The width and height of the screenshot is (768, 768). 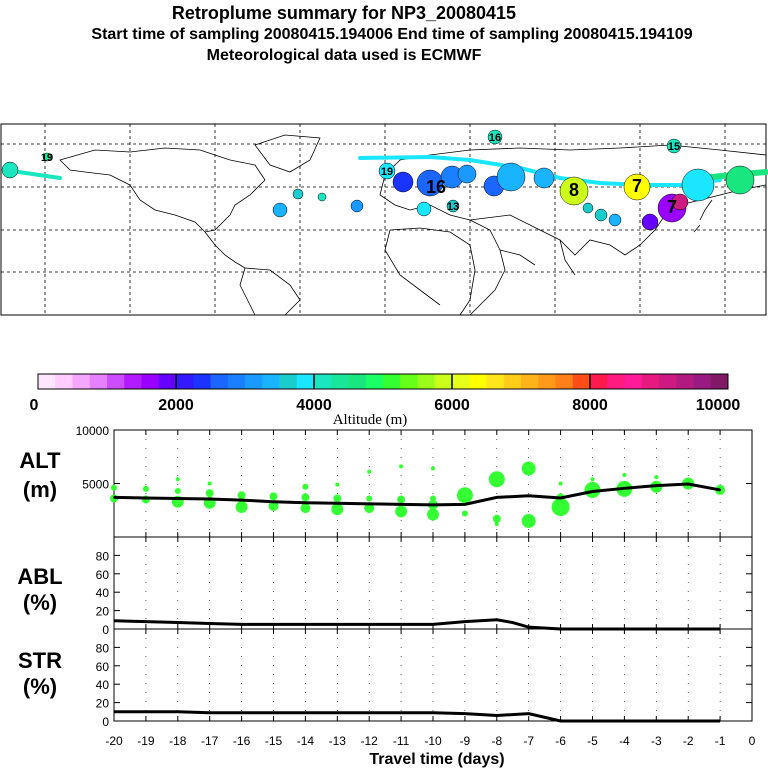 What do you see at coordinates (385, 400) in the screenshot?
I see `altitude-colorbar: 0 2000 4000 6000 8000 10000 Altitude (m)` at bounding box center [385, 400].